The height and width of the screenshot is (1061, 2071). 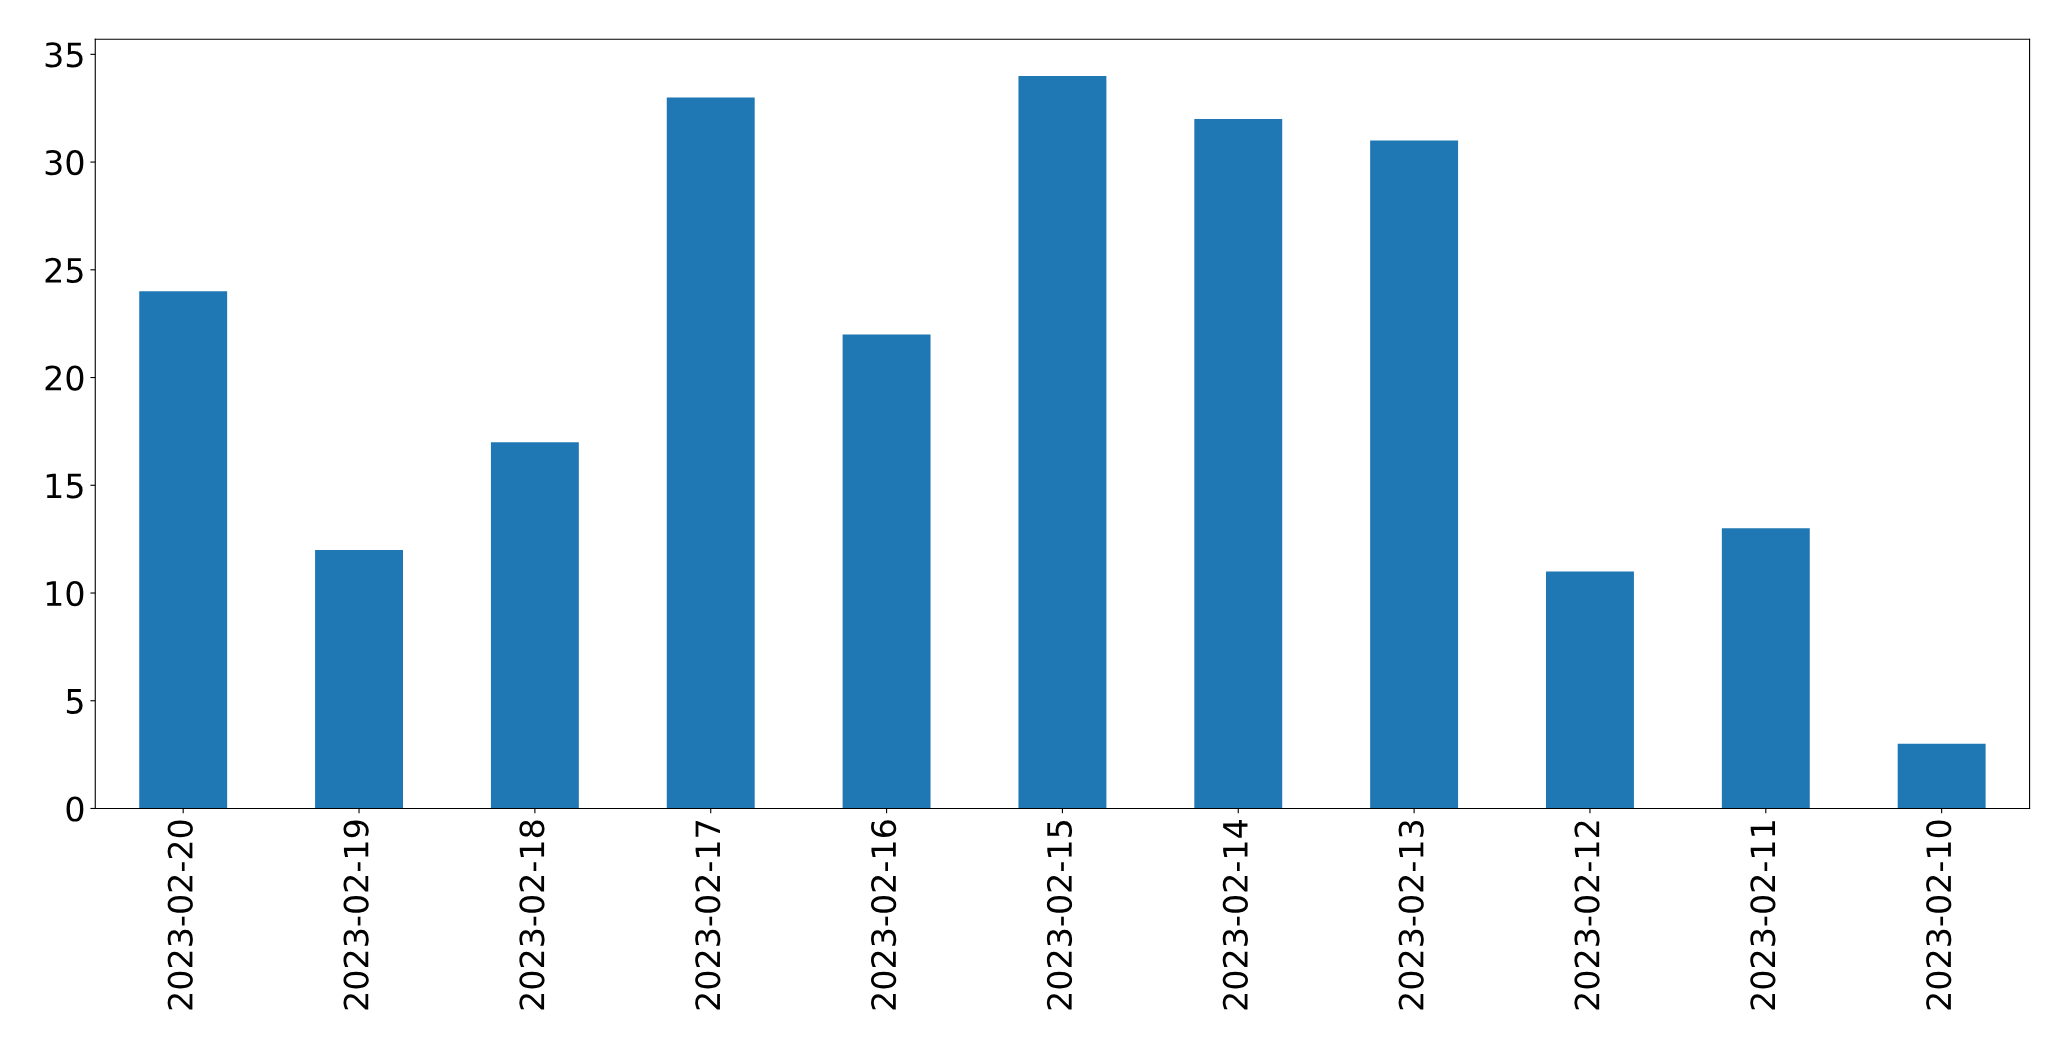 I want to click on x-tick-label: 2023-02-14, so click(x=1235, y=915).